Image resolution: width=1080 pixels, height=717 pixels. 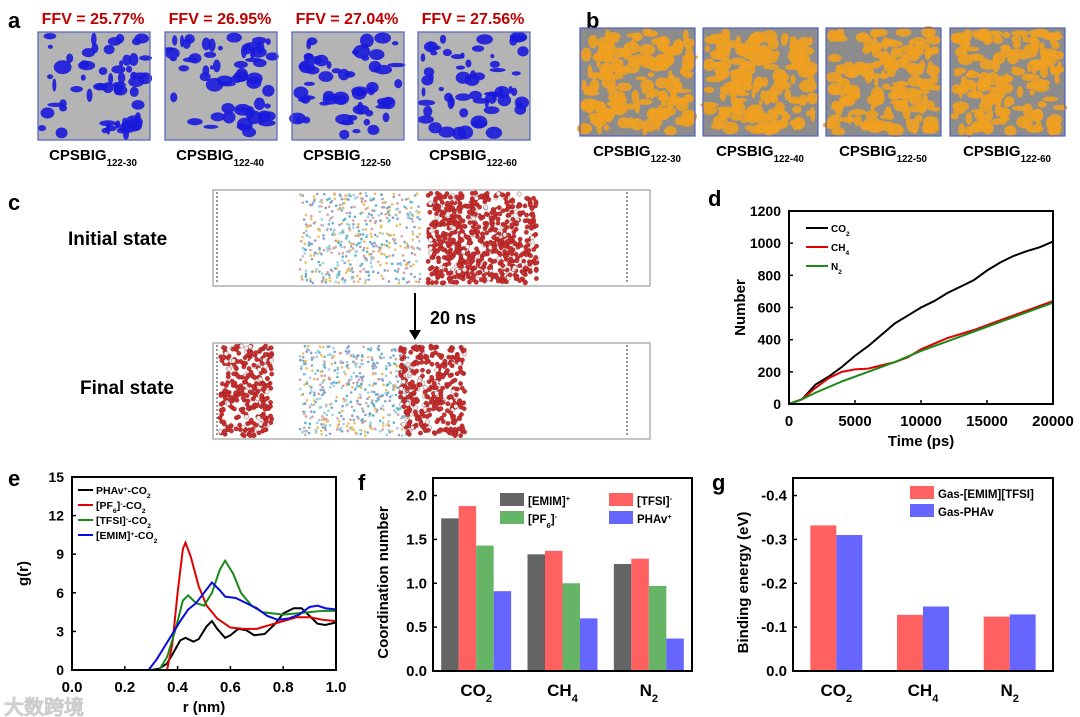 What do you see at coordinates (923, 574) in the screenshot?
I see `plot-frame-g` at bounding box center [923, 574].